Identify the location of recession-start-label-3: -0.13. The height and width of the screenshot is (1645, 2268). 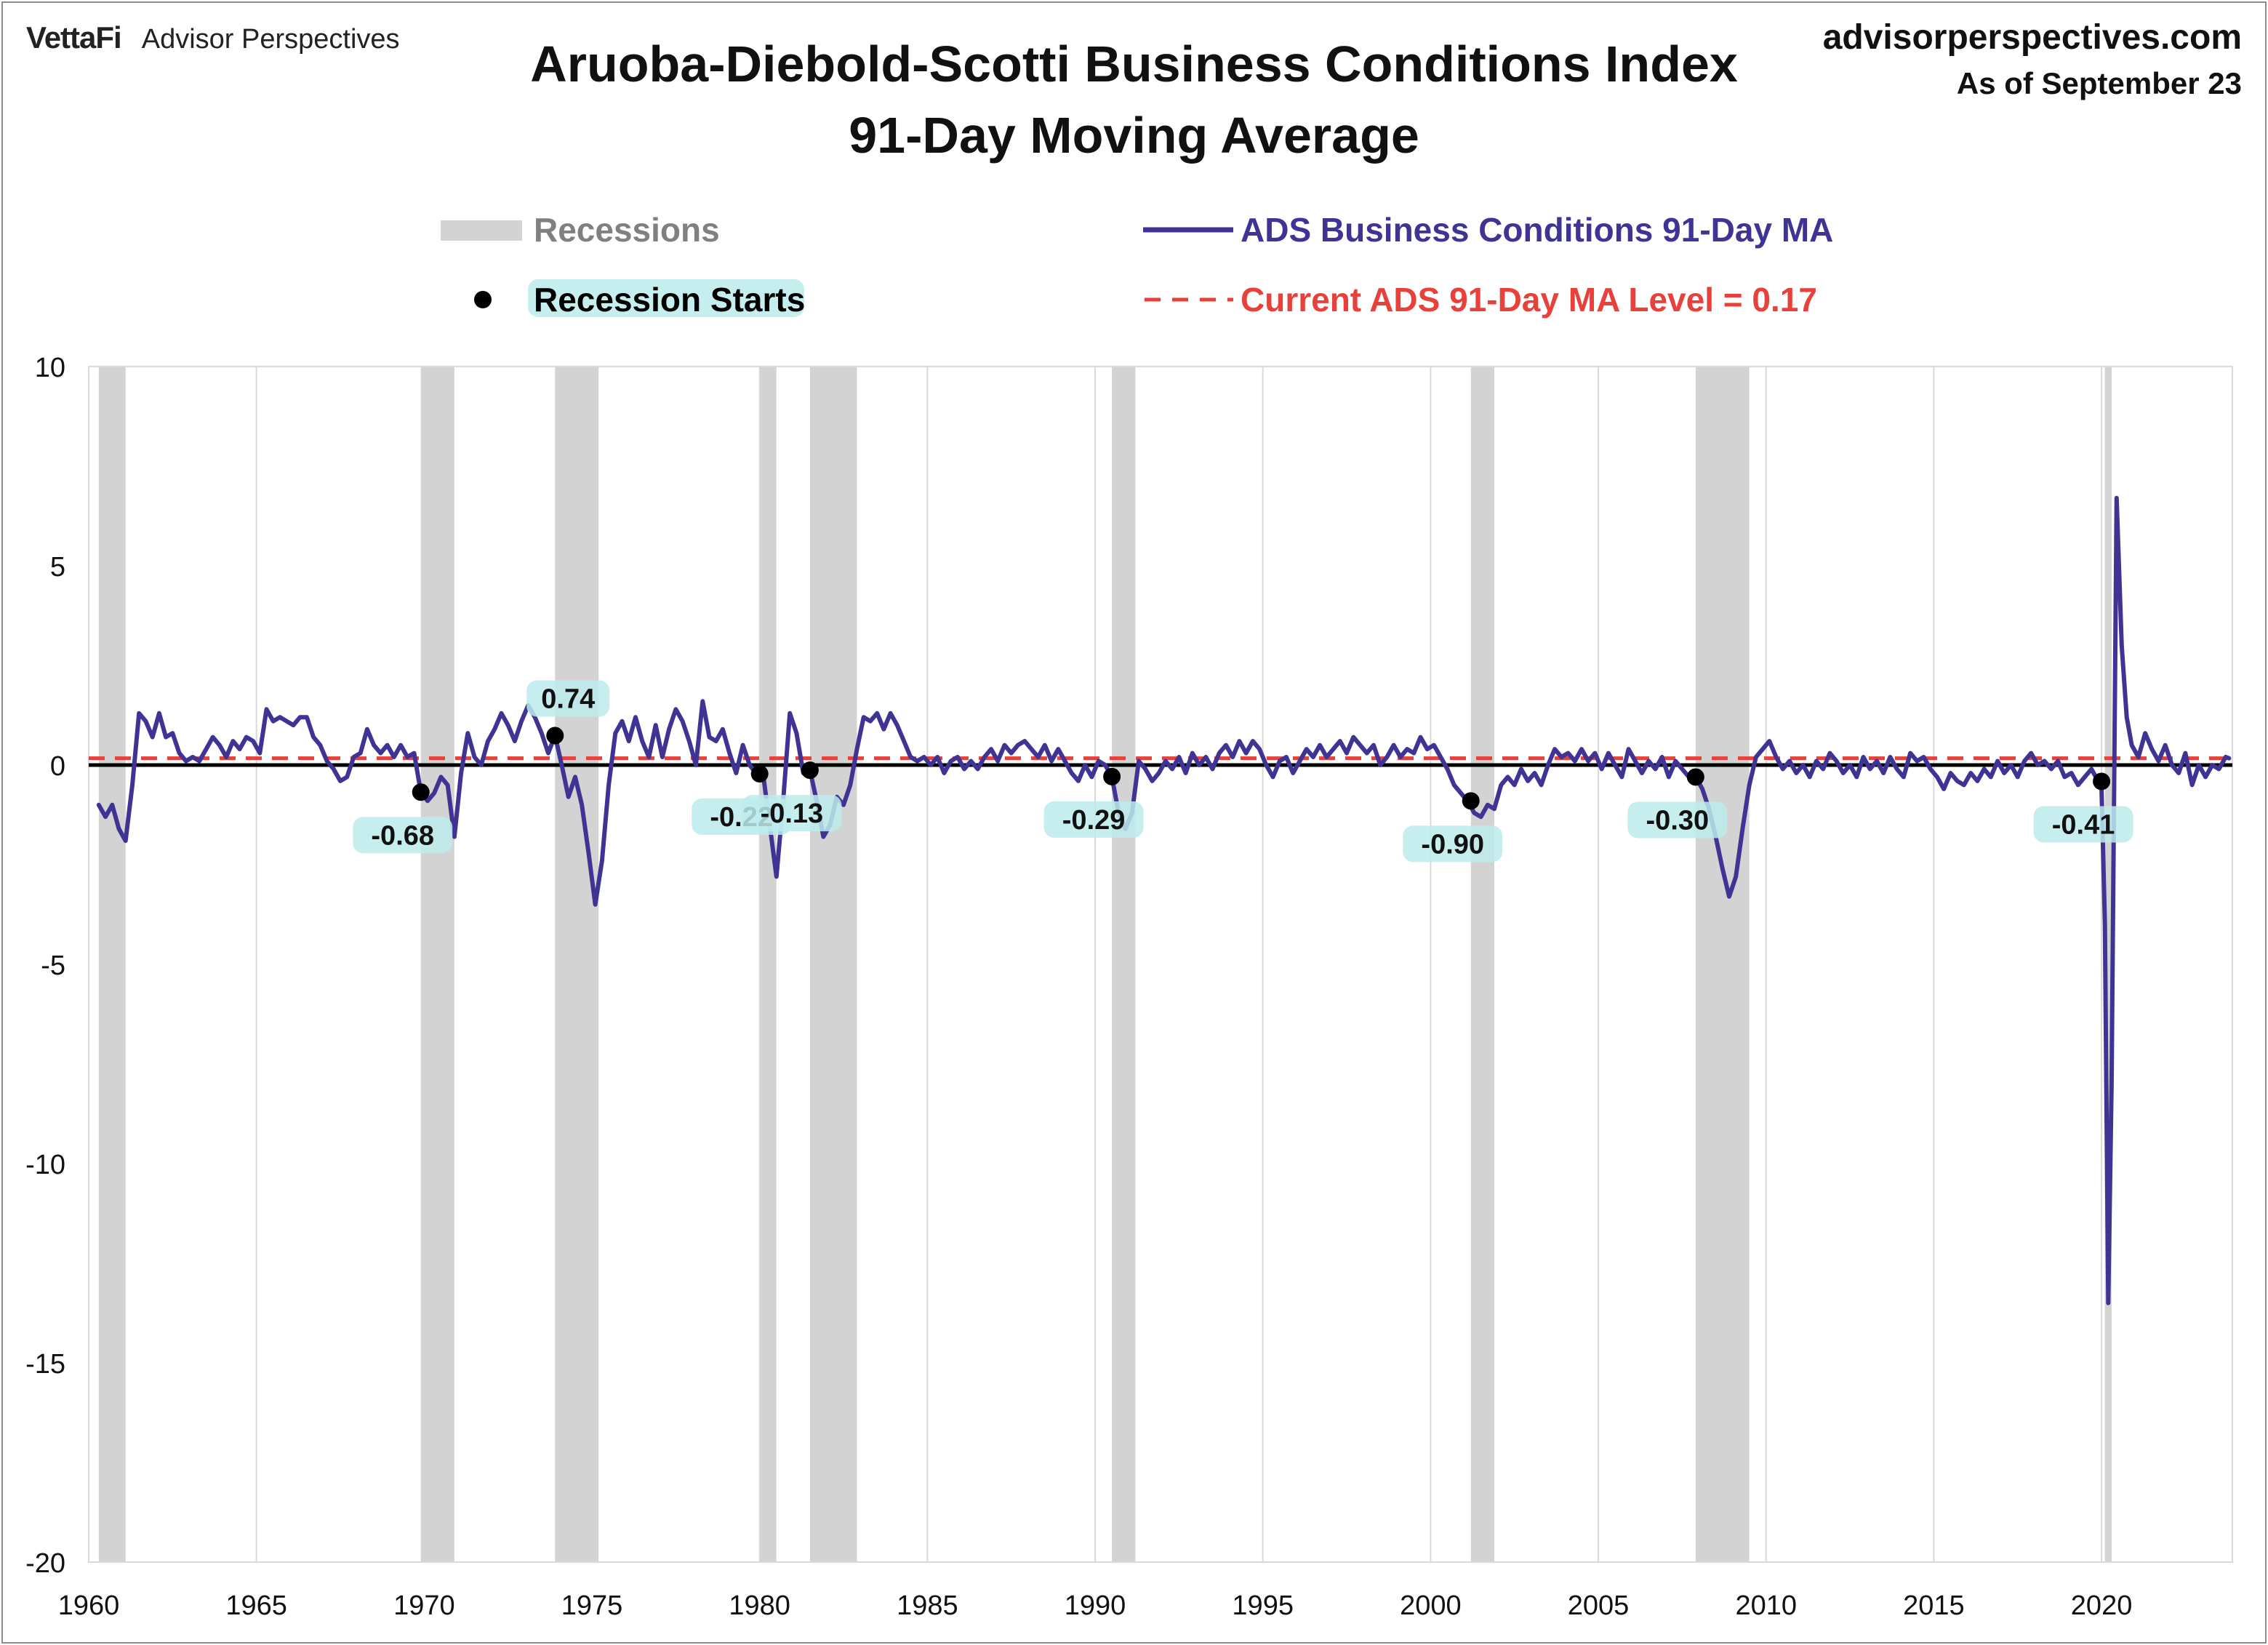
(792, 814).